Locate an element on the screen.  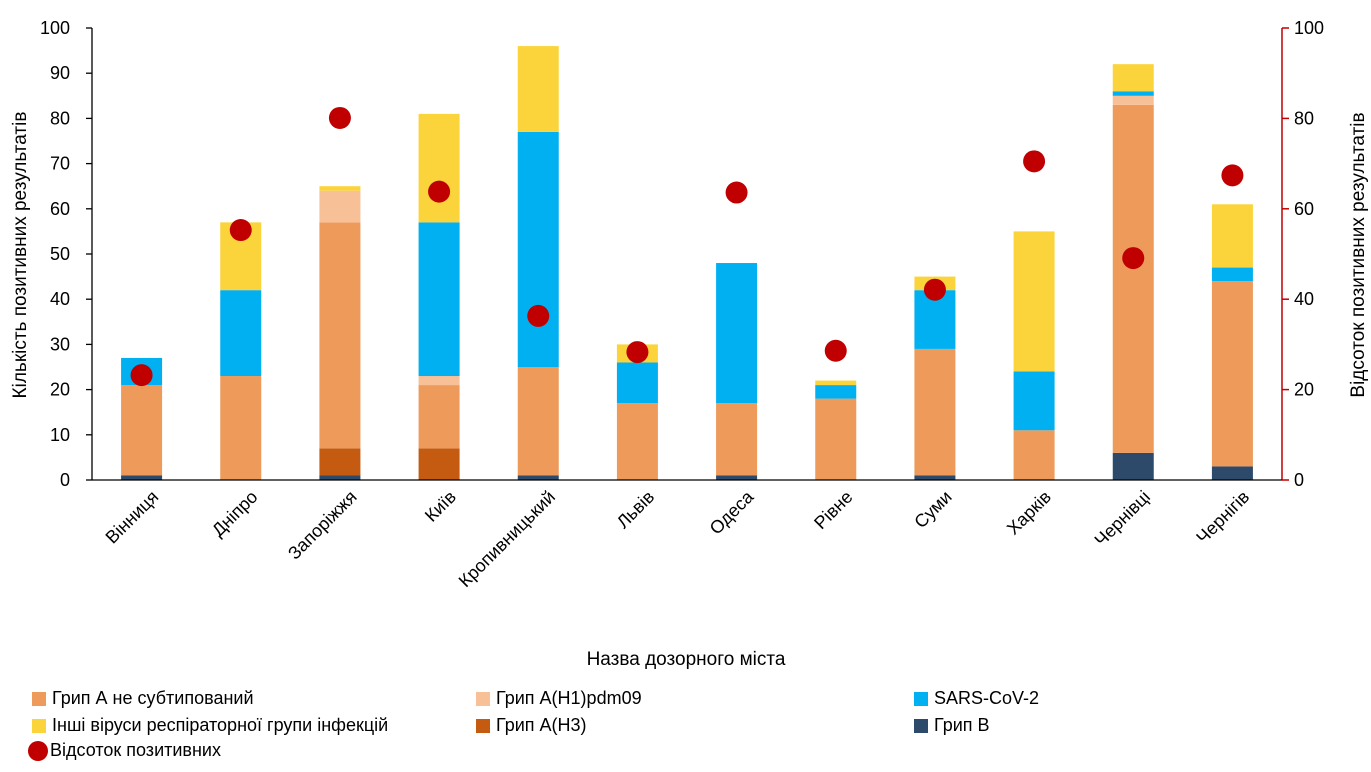
legend-item-sars-cov-2: SARS-CoV-2 is located at coordinates (976, 698).